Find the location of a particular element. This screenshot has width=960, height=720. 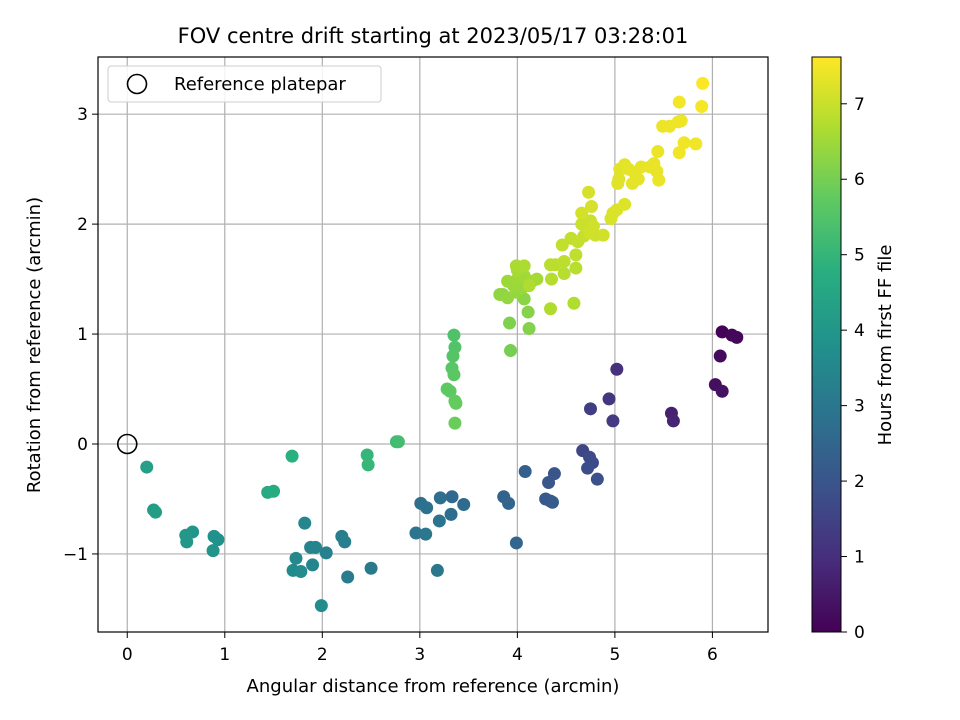

x-tick-label: 5 is located at coordinates (614, 655).